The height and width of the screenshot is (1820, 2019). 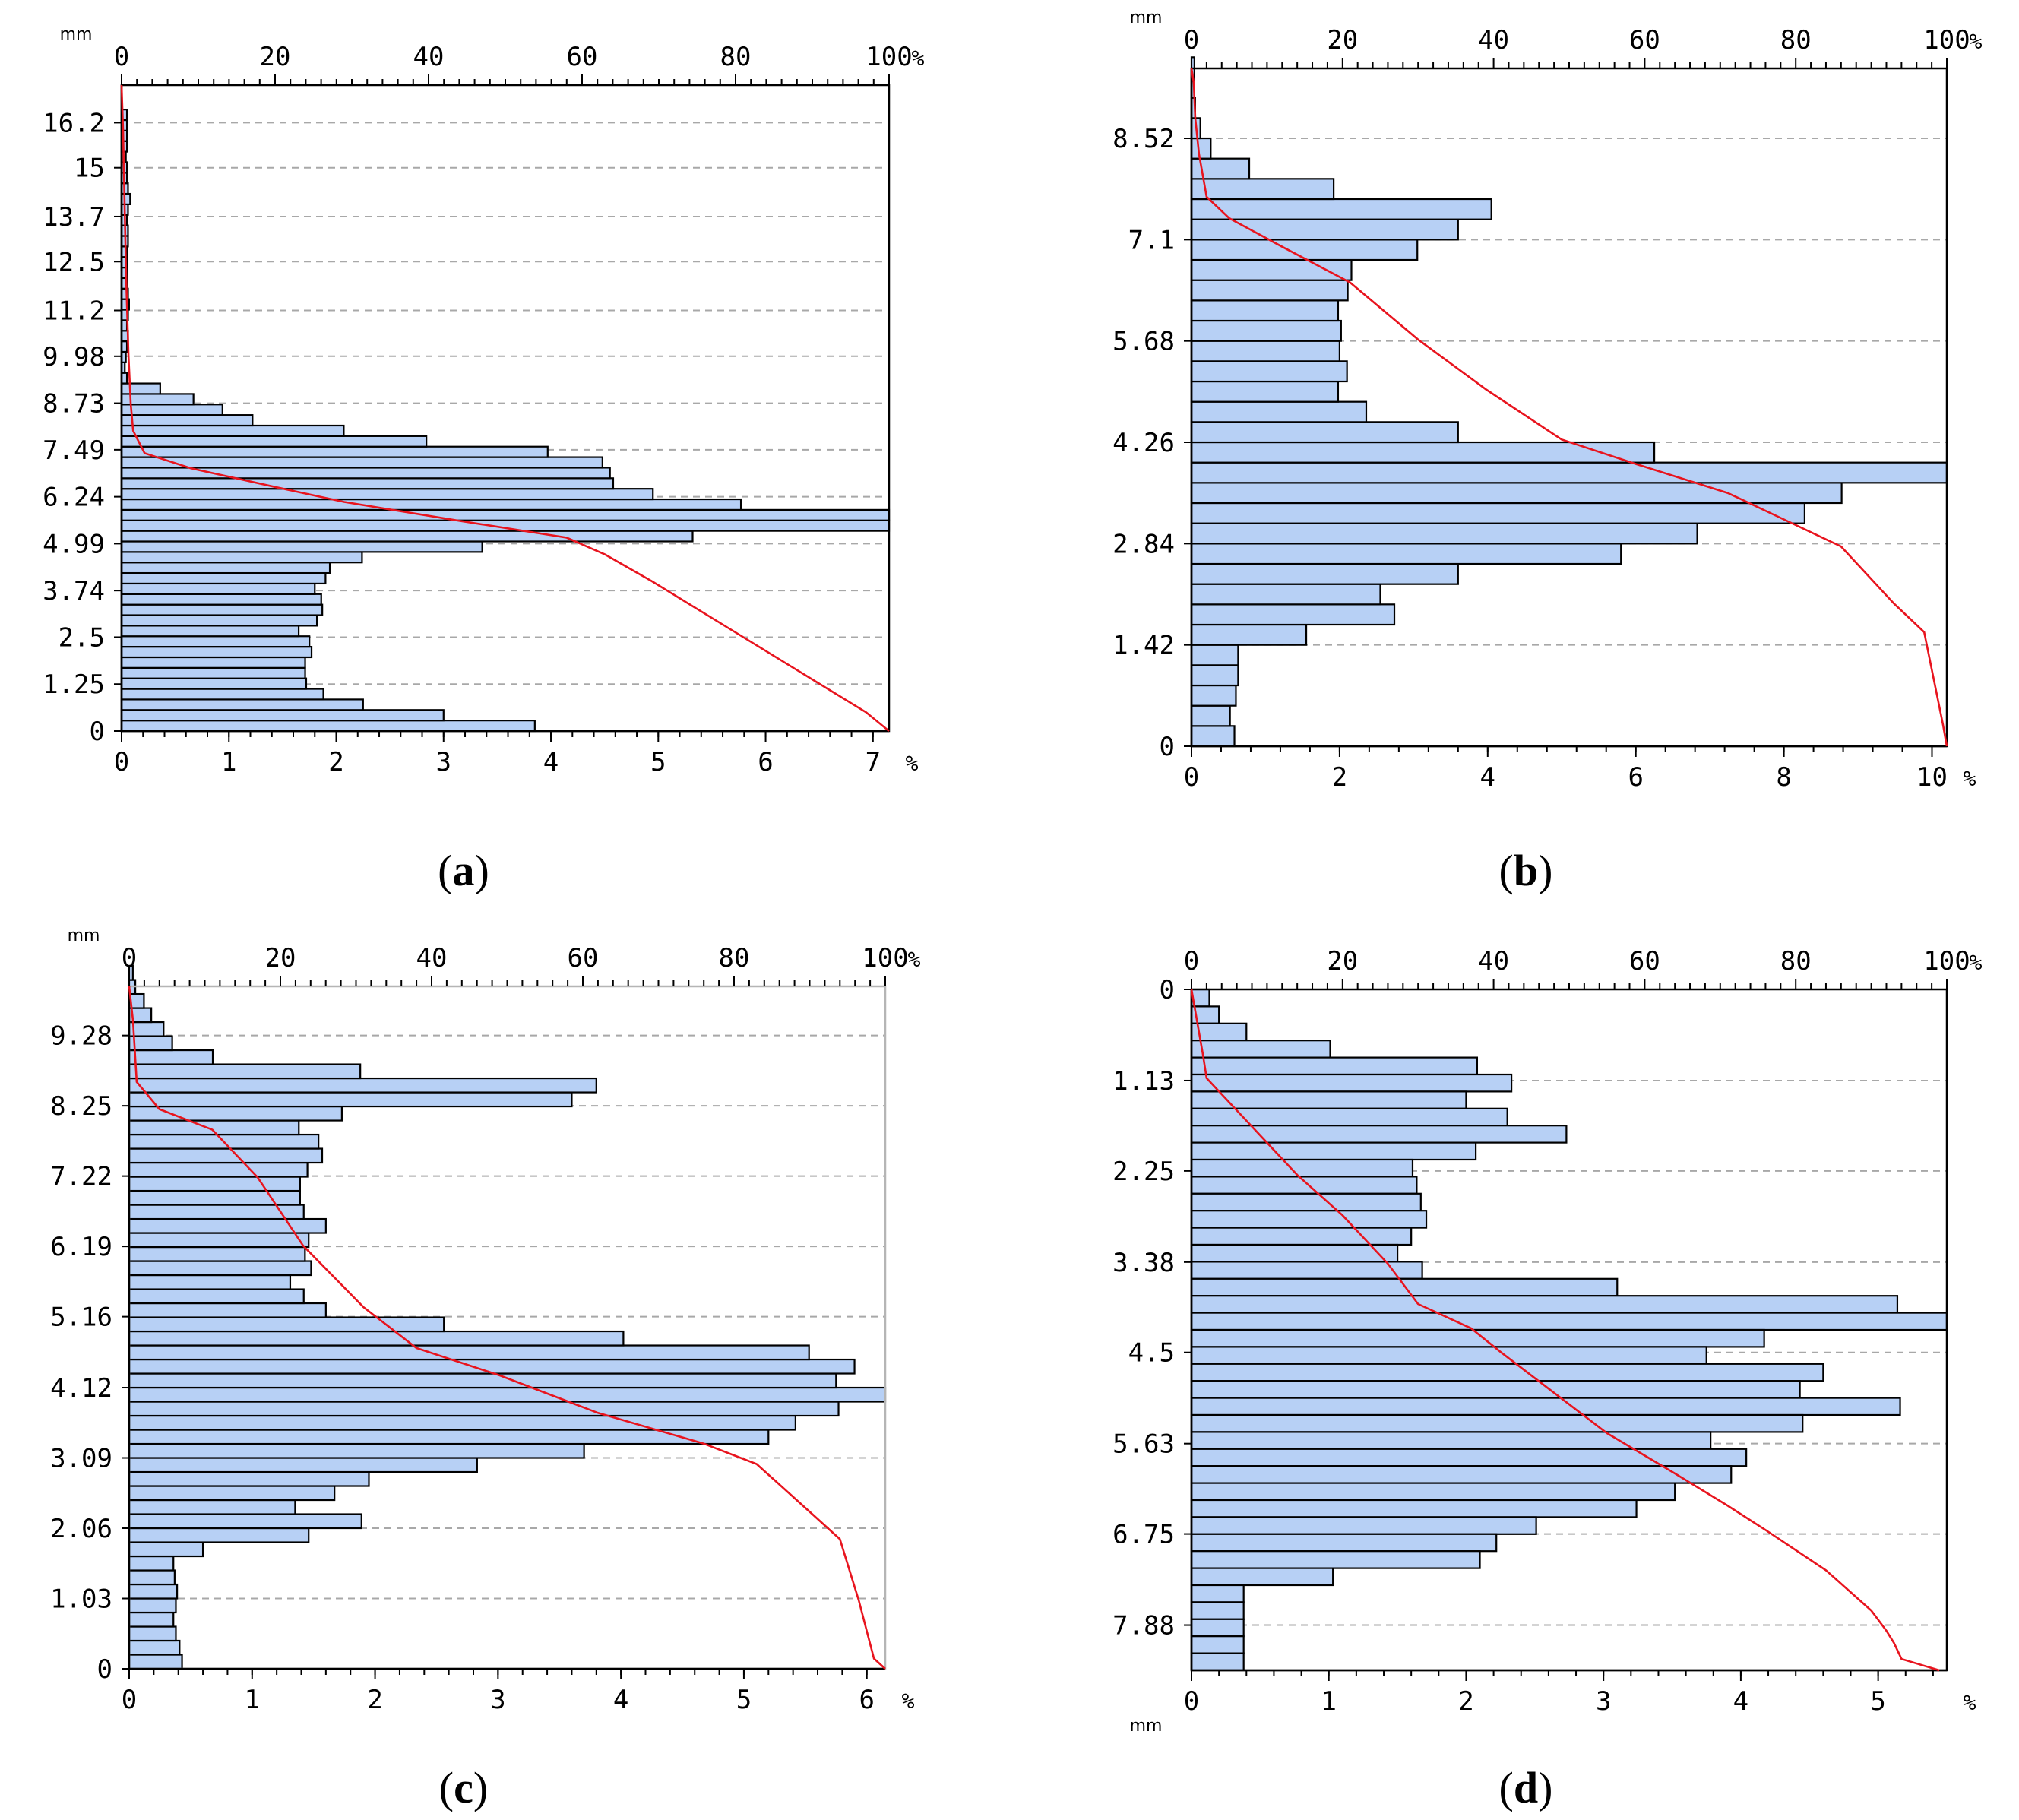 What do you see at coordinates (1143, 139) in the screenshot?
I see `size-tick-label: 8.52` at bounding box center [1143, 139].